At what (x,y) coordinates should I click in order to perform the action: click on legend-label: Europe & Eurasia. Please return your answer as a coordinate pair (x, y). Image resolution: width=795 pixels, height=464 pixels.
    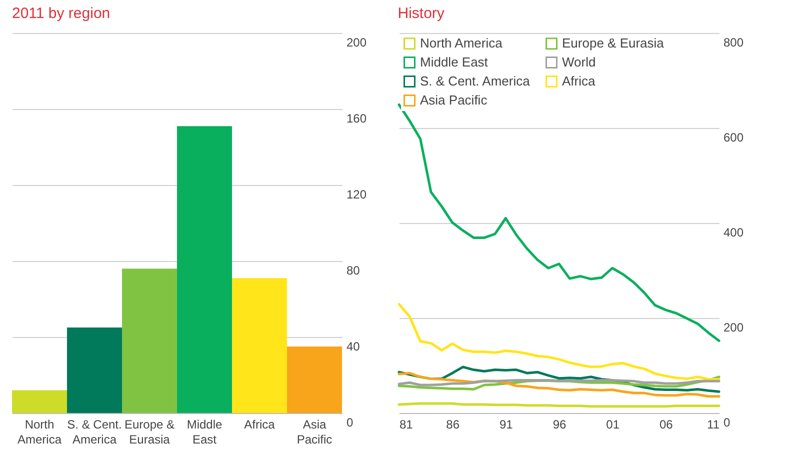
    Looking at the image, I should click on (613, 43).